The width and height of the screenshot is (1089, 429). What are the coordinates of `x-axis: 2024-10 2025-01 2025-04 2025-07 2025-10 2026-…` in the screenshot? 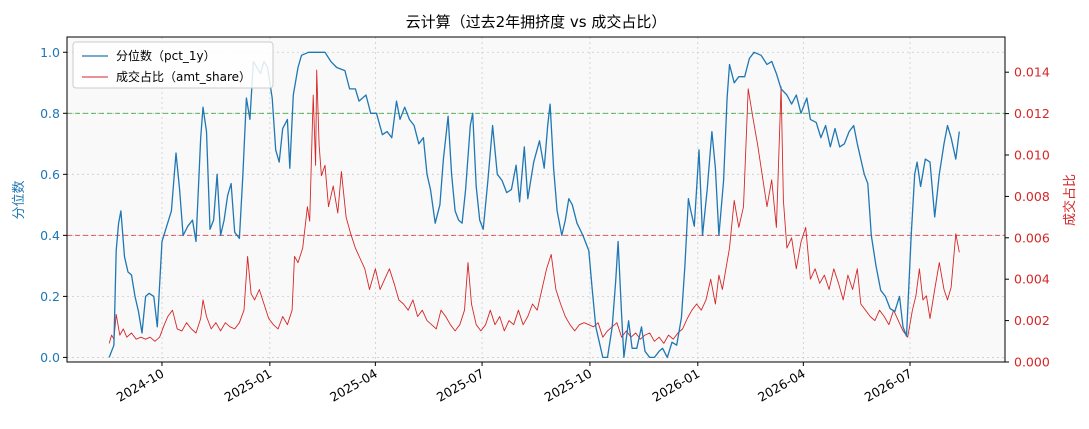 It's located at (514, 383).